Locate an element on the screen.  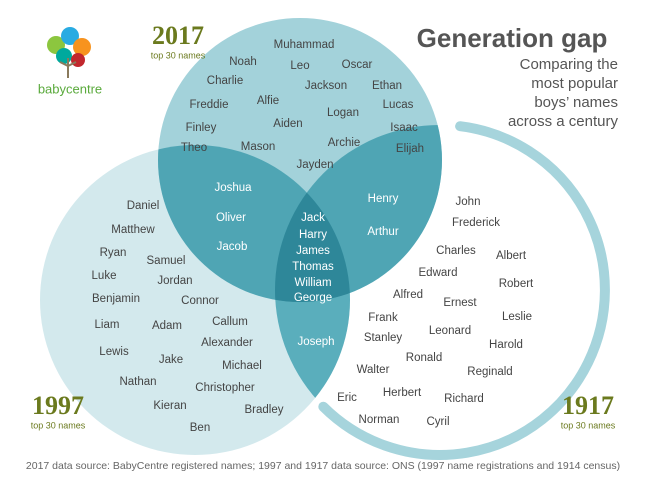
name: Charlie is located at coordinates (225, 81).